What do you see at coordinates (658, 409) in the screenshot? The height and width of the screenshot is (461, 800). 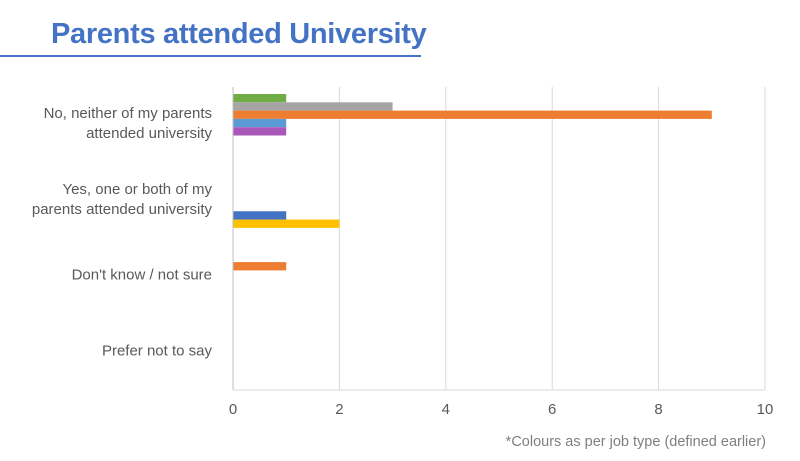 I see `x-tick-label: 8` at bounding box center [658, 409].